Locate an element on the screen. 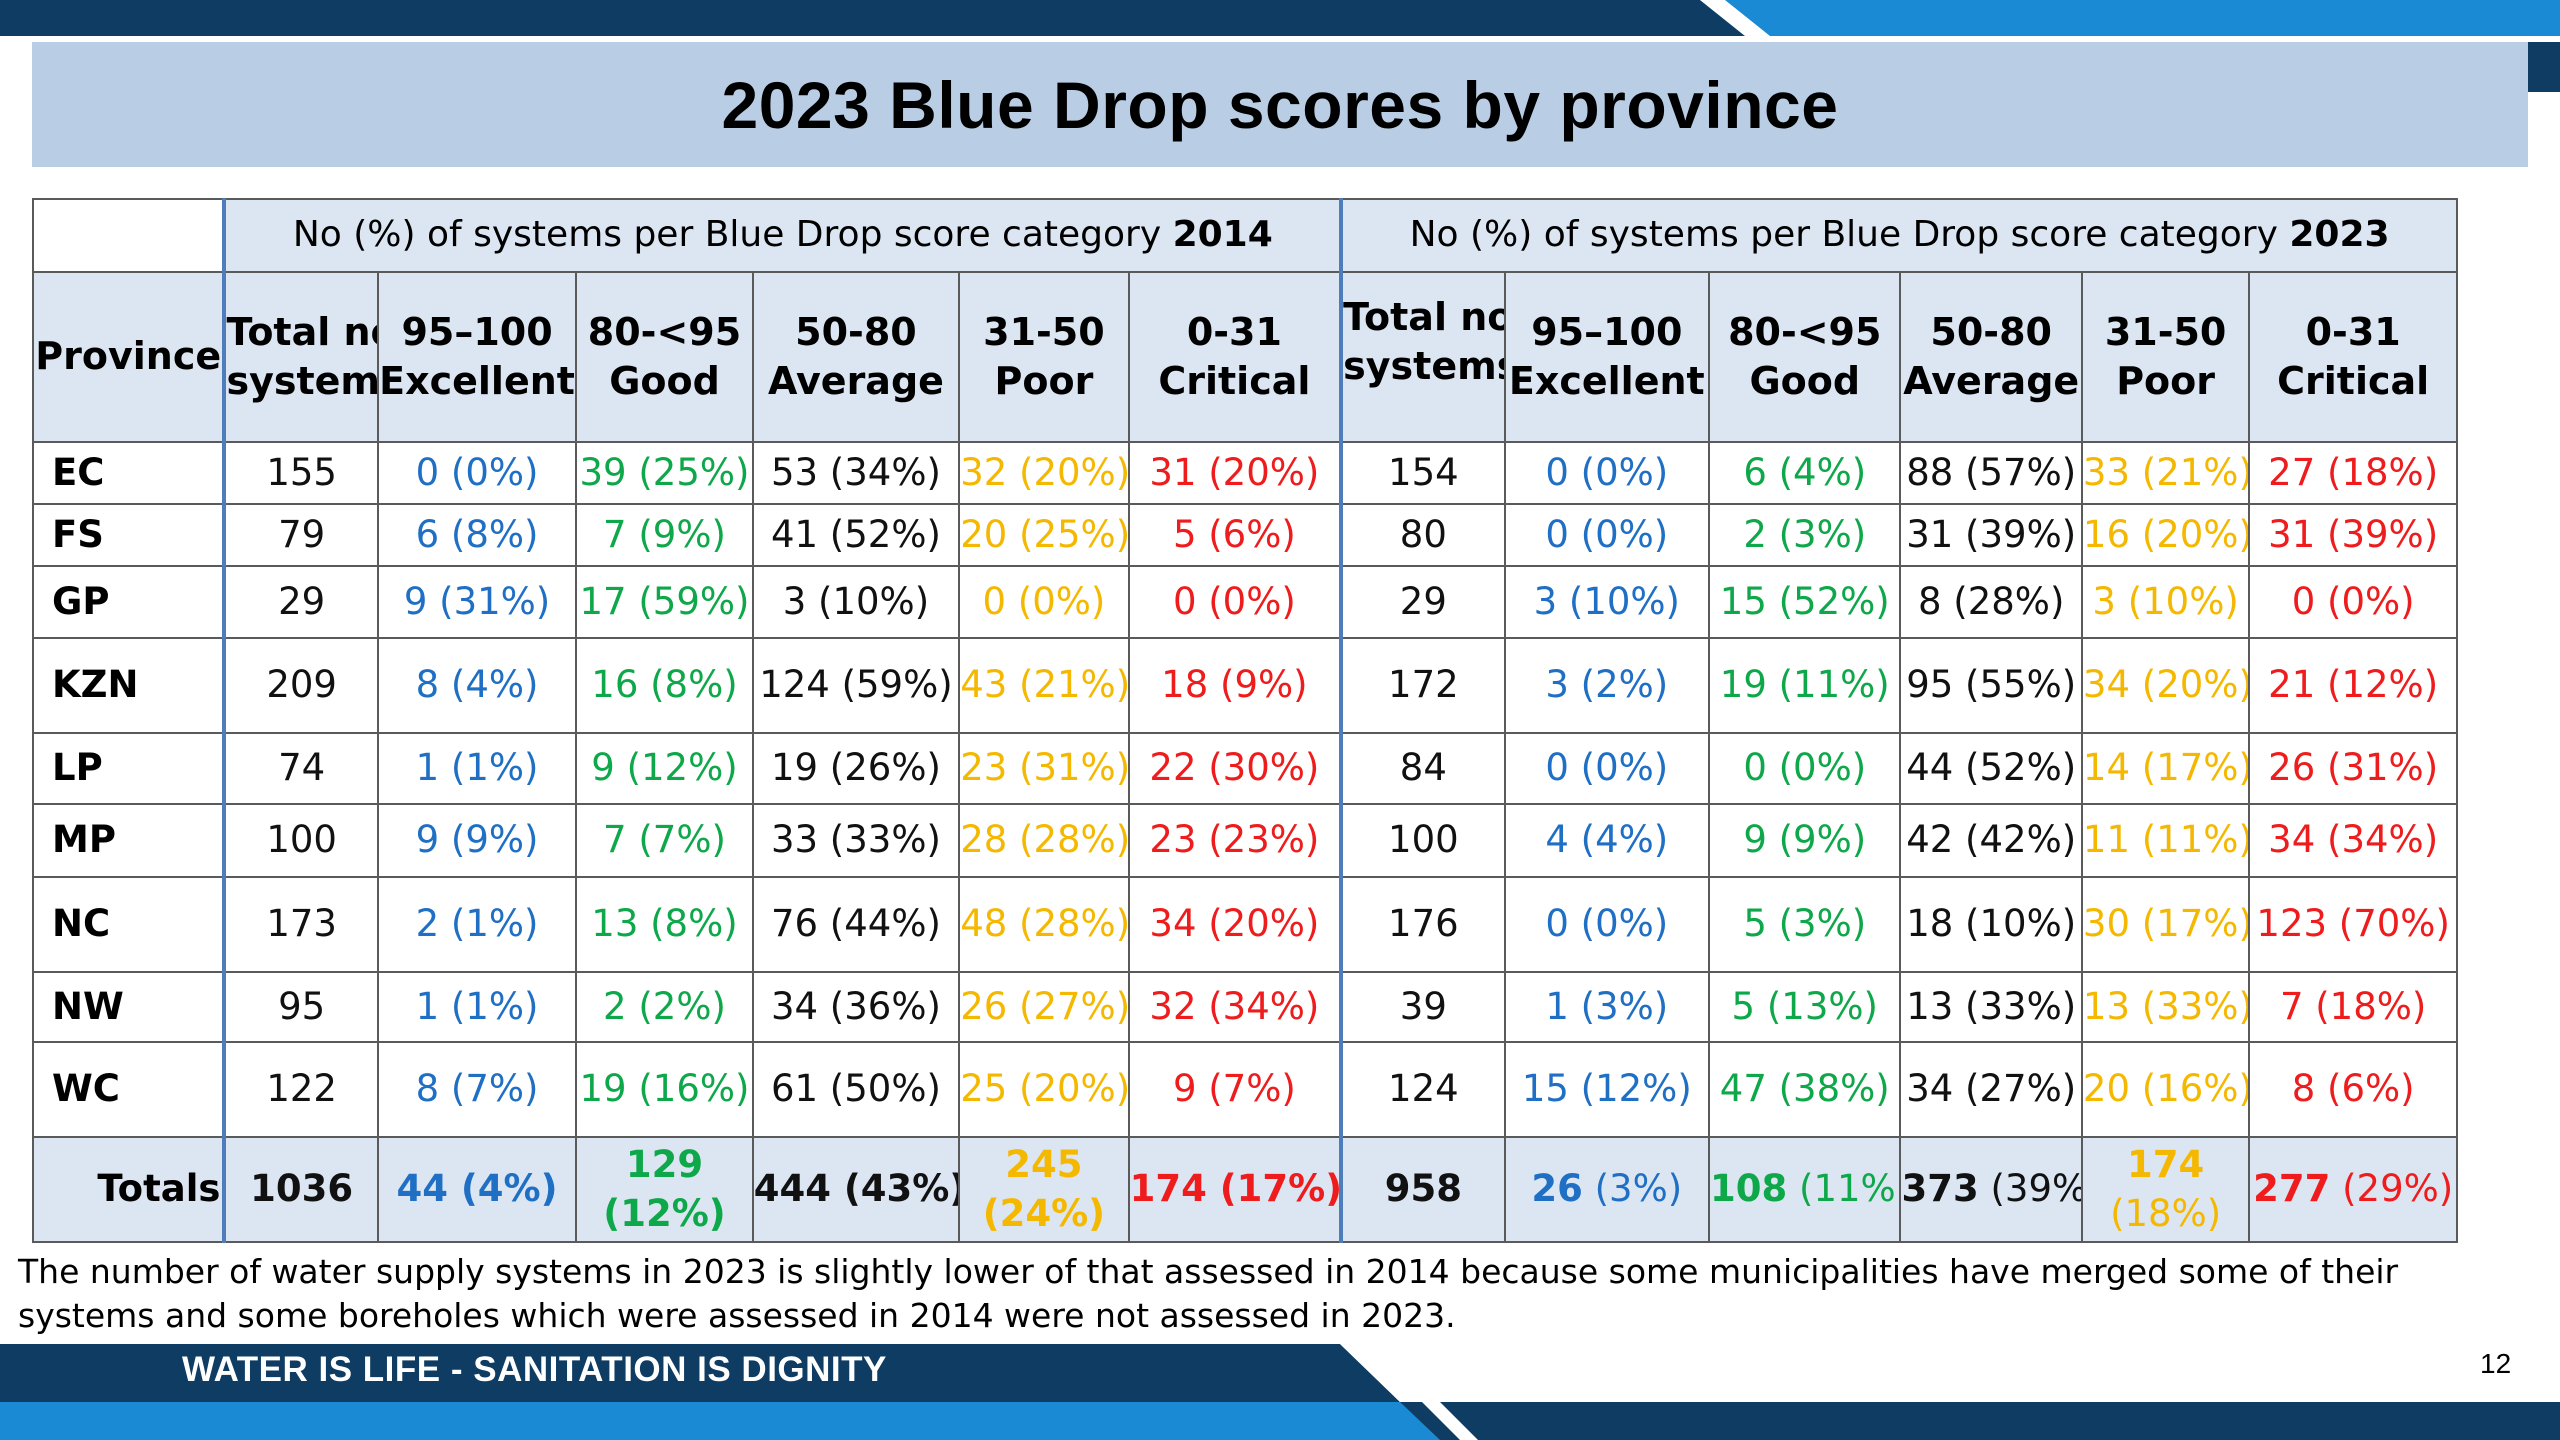  cell-critical-2023: 27 (18%) is located at coordinates (2353, 473).